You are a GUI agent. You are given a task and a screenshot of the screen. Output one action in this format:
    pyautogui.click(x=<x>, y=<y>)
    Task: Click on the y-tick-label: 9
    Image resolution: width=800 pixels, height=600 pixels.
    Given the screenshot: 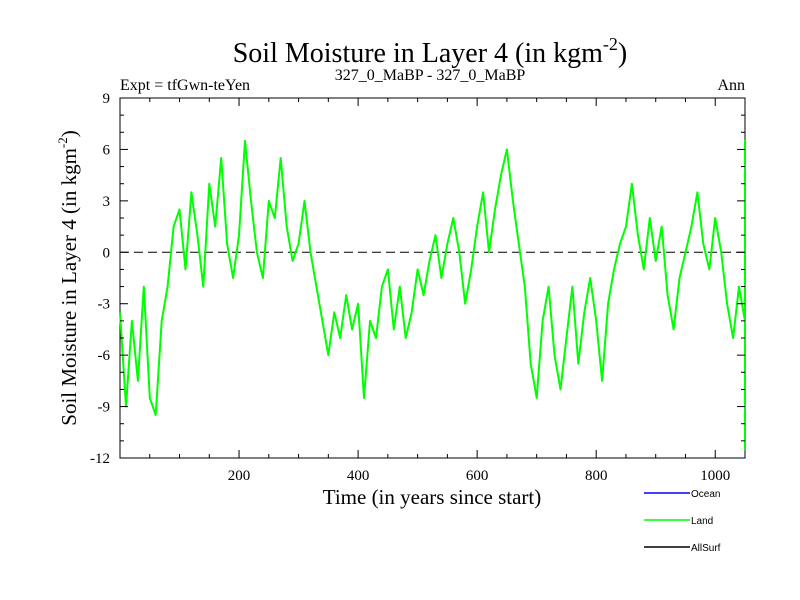 What is the action you would take?
    pyautogui.click(x=107, y=99)
    